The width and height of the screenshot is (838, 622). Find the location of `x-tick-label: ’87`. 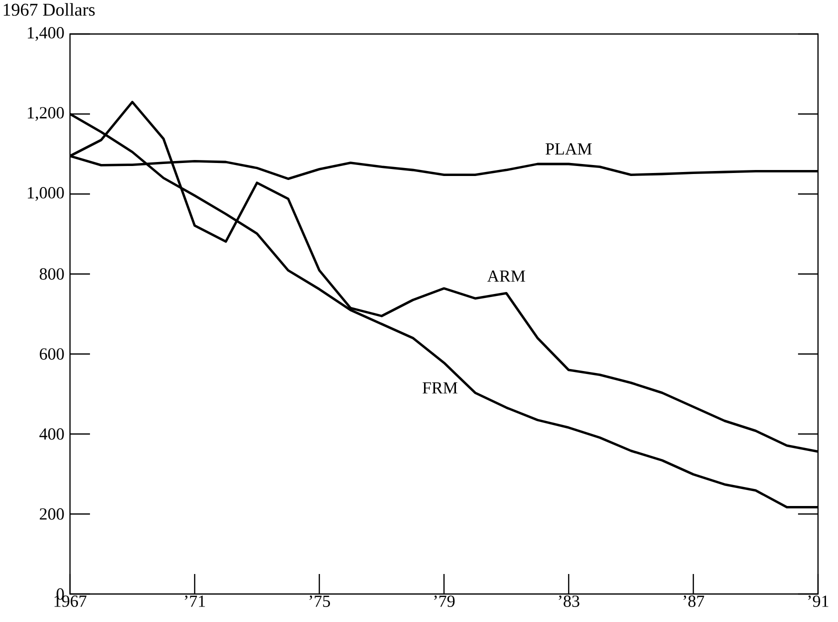

x-tick-label: ’87 is located at coordinates (694, 601).